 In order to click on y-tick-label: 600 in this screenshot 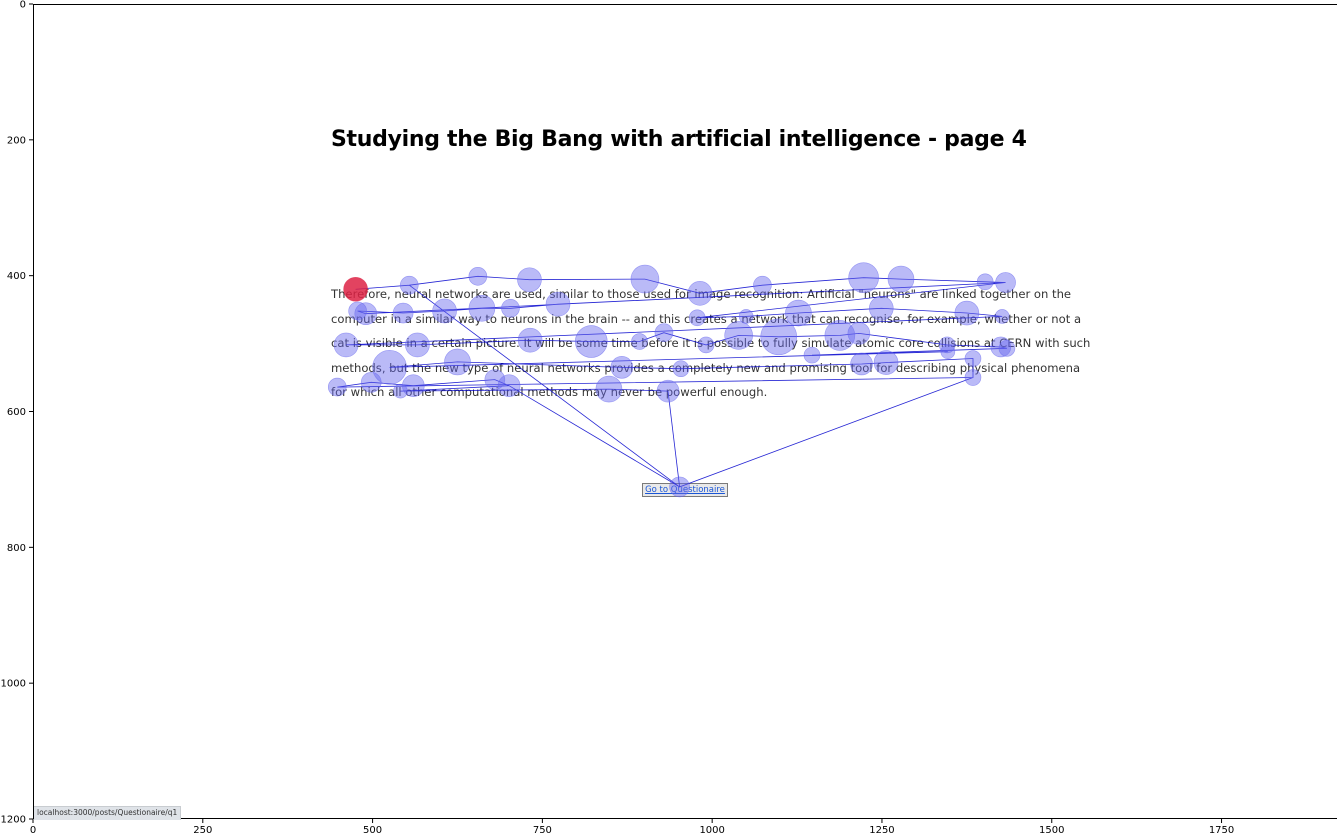, I will do `click(16, 412)`.